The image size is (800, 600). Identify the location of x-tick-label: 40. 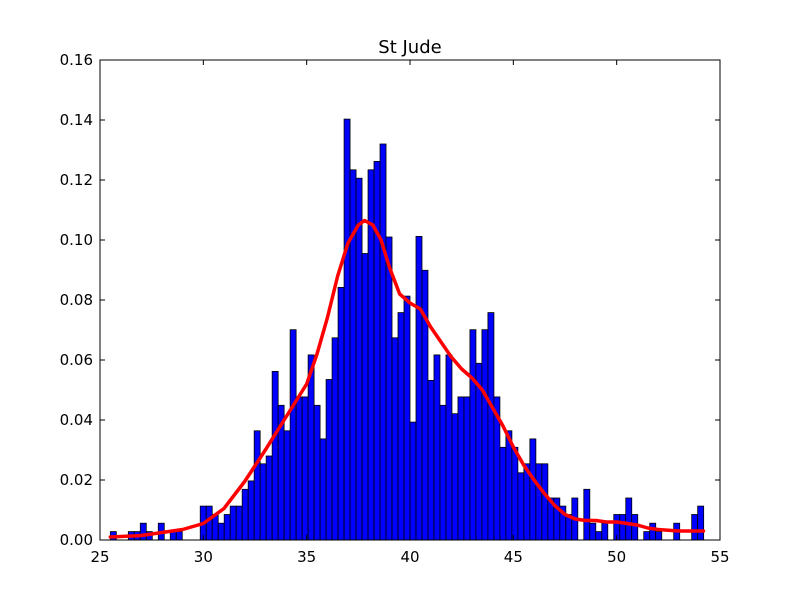
(409, 557).